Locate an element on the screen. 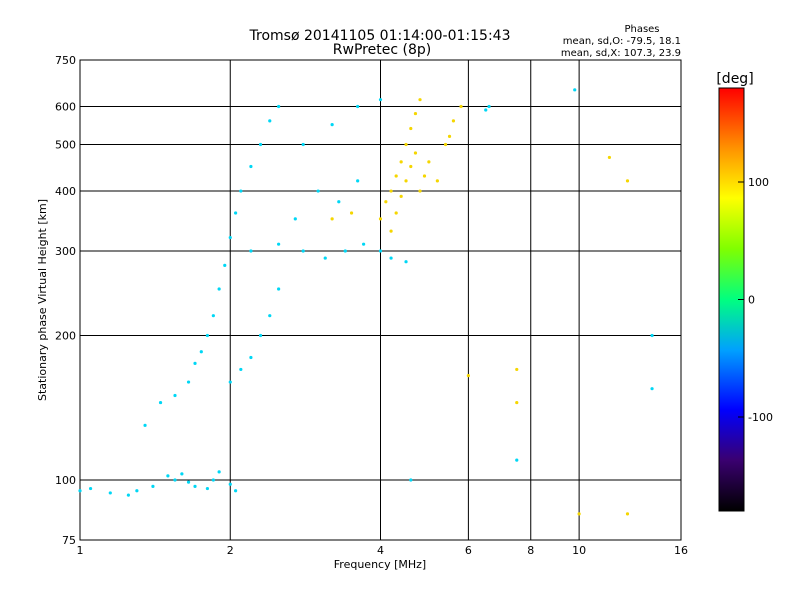 This screenshot has height=600, width=800. x-tick-label: 10 is located at coordinates (579, 550).